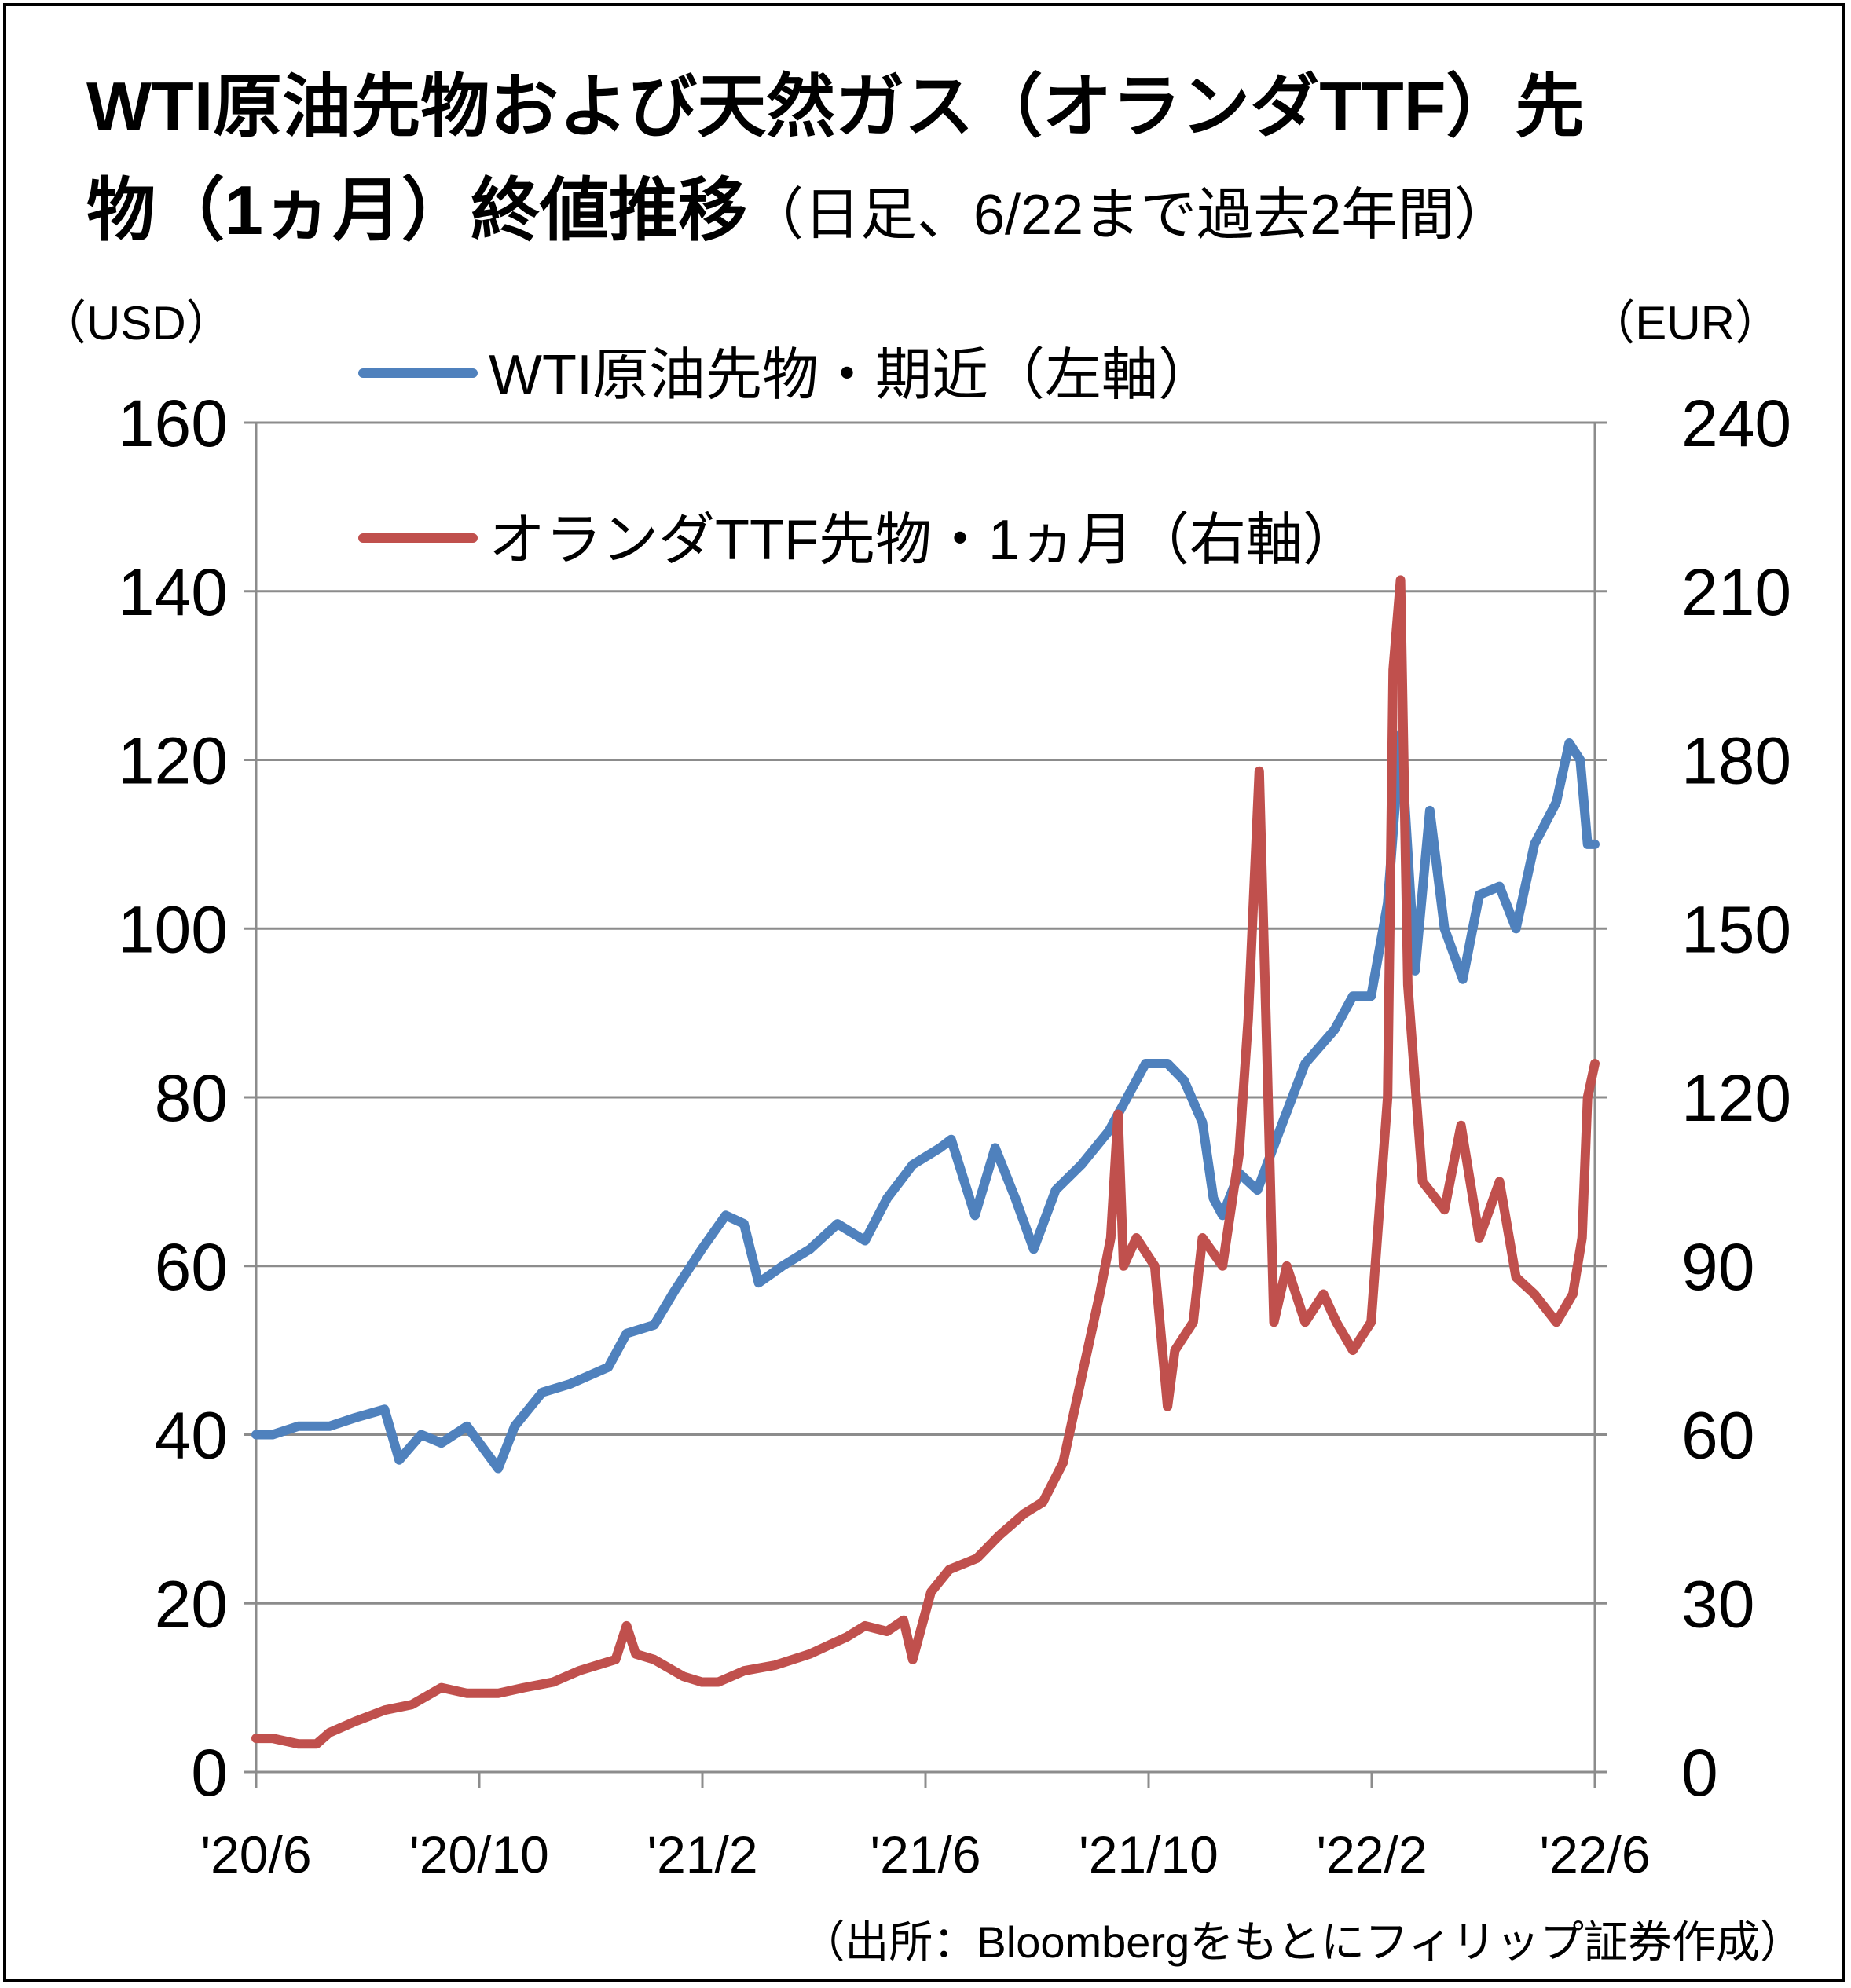  What do you see at coordinates (1736, 423) in the screenshot?
I see `right-tick-label: 240` at bounding box center [1736, 423].